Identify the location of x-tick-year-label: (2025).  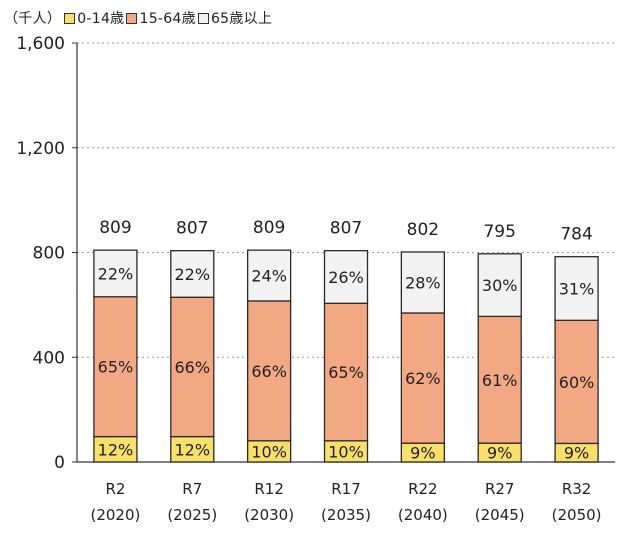
(192, 515).